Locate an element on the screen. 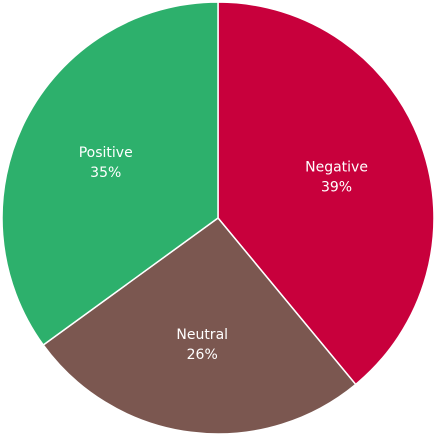 The width and height of the screenshot is (438, 437). slice-name-label: Positive is located at coordinates (106, 153).